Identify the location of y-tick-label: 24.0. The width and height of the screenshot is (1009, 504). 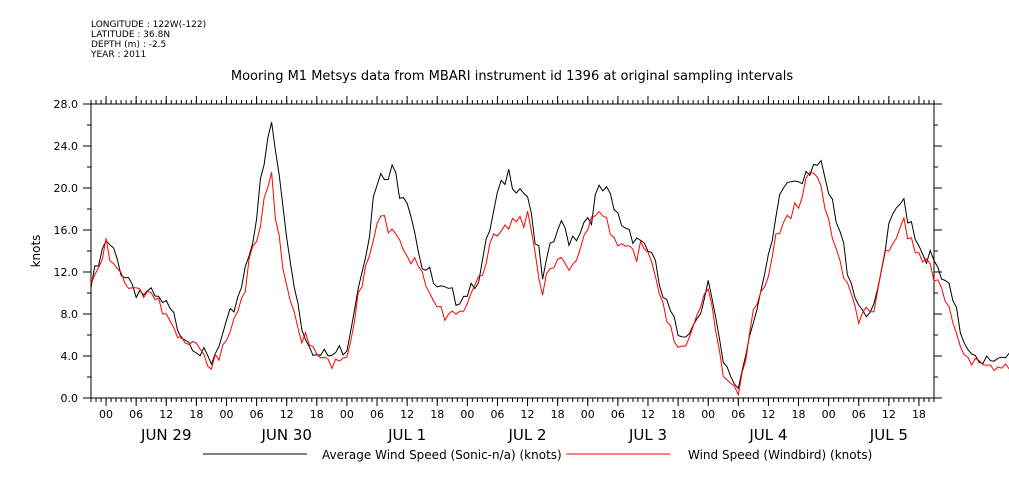
(66, 146).